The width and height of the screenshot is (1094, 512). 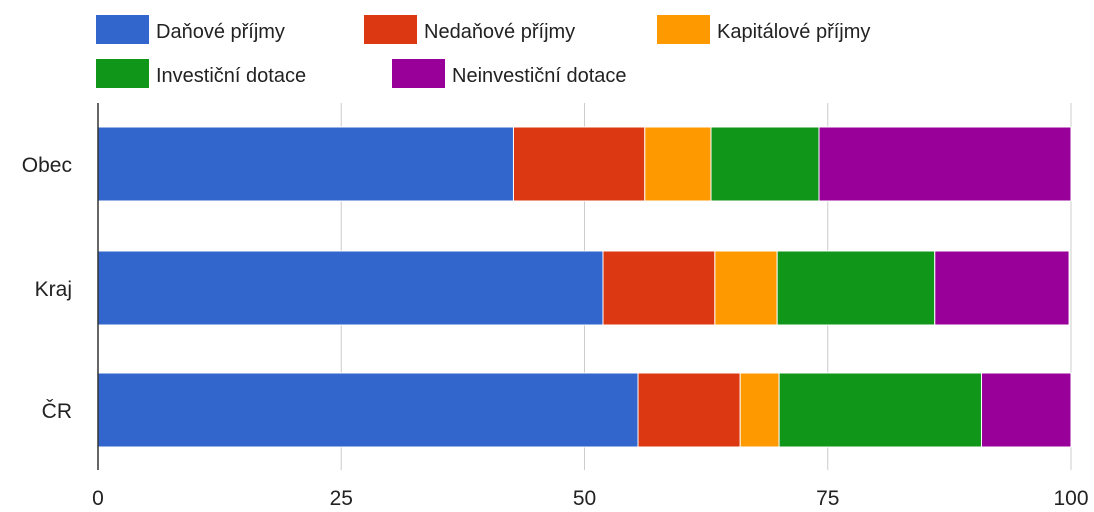 I want to click on category-label: Obec, so click(x=47, y=165).